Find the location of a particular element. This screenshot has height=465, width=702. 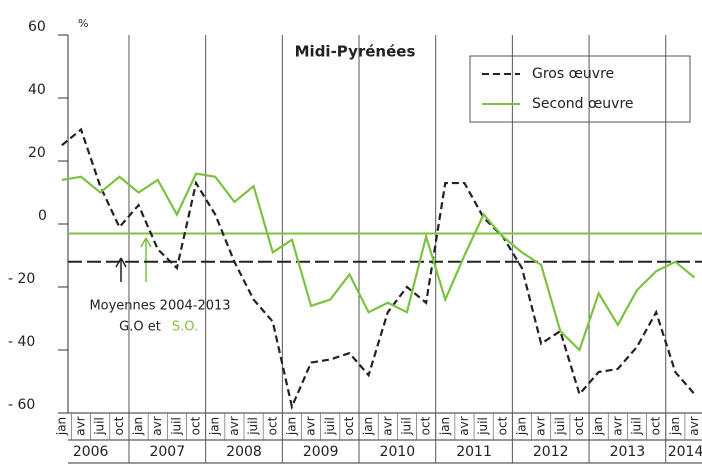

year-label: 2014 is located at coordinates (685, 452).